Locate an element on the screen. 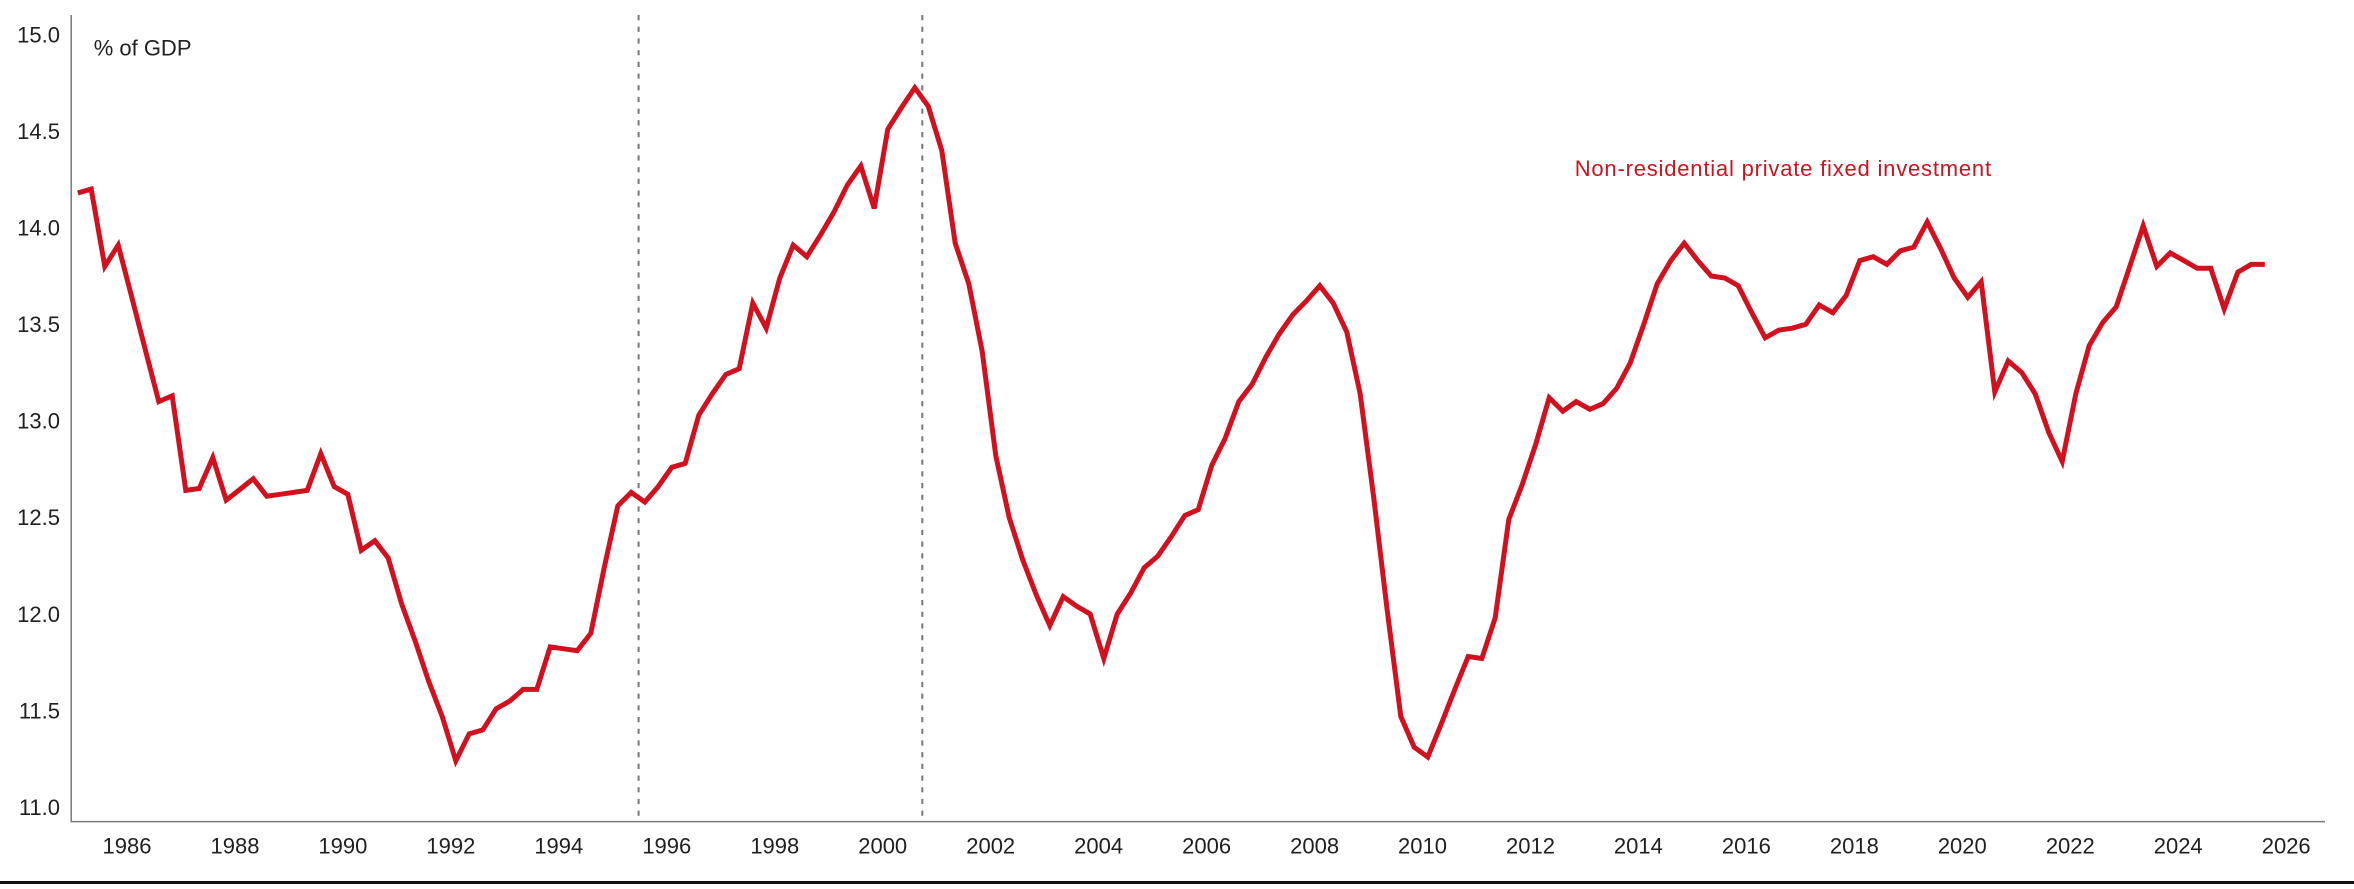 This screenshot has height=889, width=2354. svg-text: 2014 is located at coordinates (1638, 845).